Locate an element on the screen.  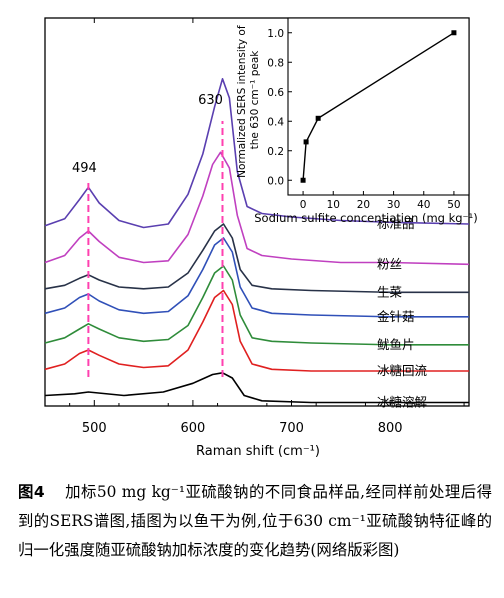
inset-y-tick-label: 1.0 is located at coordinates (275, 34).